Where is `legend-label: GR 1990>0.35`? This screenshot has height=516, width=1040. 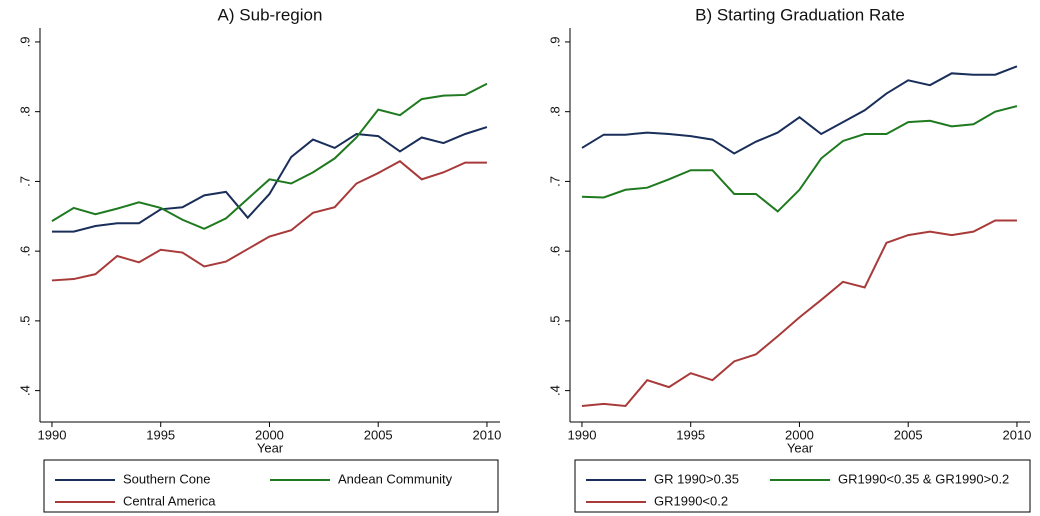 legend-label: GR 1990>0.35 is located at coordinates (696, 478).